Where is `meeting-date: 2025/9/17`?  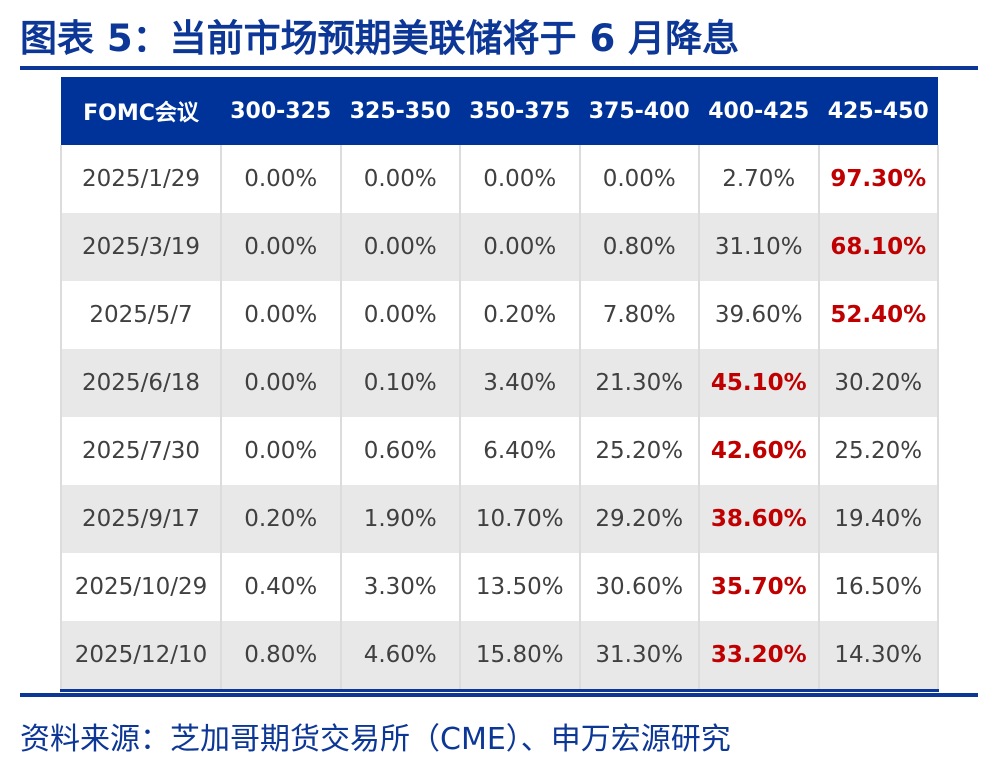 meeting-date: 2025/9/17 is located at coordinates (140, 519).